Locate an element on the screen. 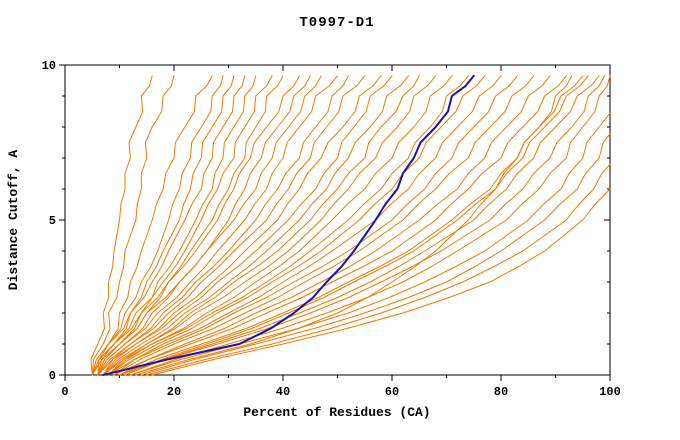 The height and width of the screenshot is (440, 680). x-tick-label: 60 is located at coordinates (392, 392).